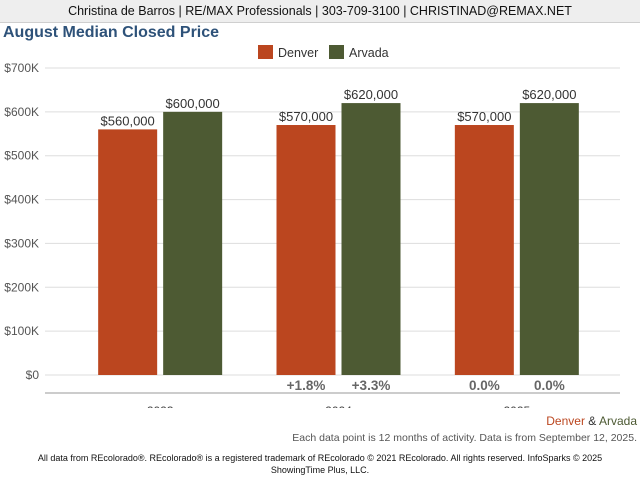 The width and height of the screenshot is (640, 480). I want to click on chart-title: August Median Closed Price, so click(111, 32).